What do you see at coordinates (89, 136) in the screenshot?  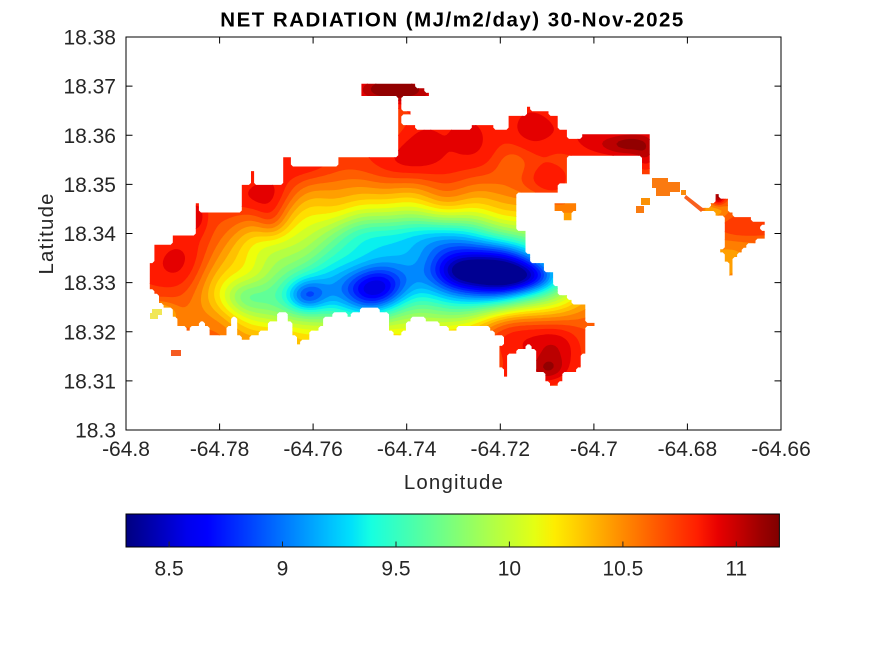 I see `svg-text: 18.36` at bounding box center [89, 136].